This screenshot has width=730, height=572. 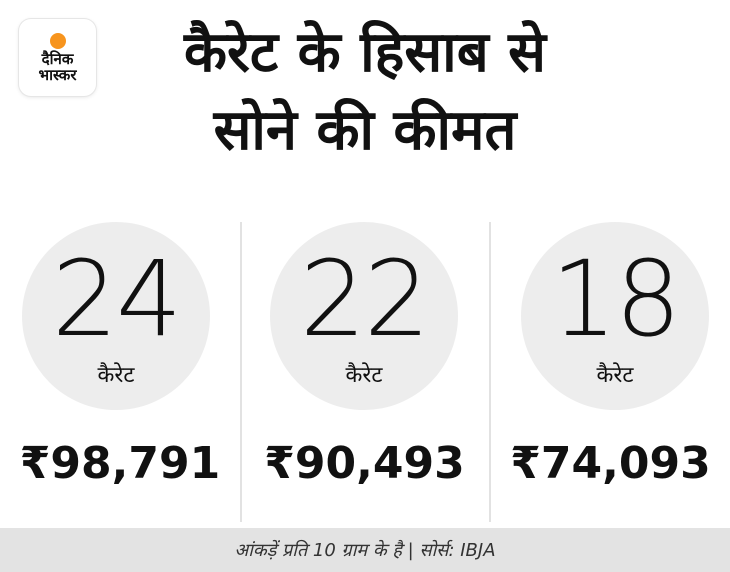 What do you see at coordinates (116, 299) in the screenshot?
I see `karat-value: 24` at bounding box center [116, 299].